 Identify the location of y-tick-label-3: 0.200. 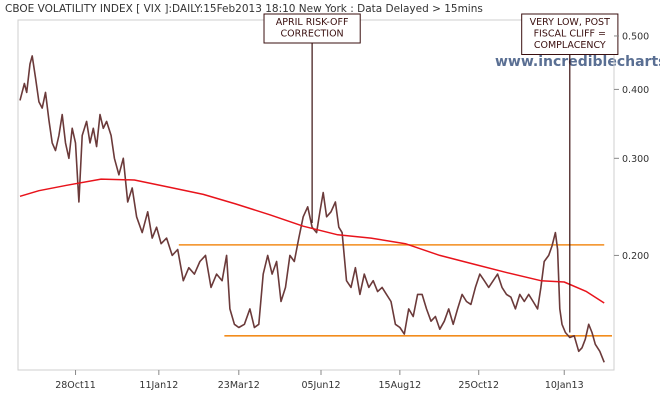
(635, 256).